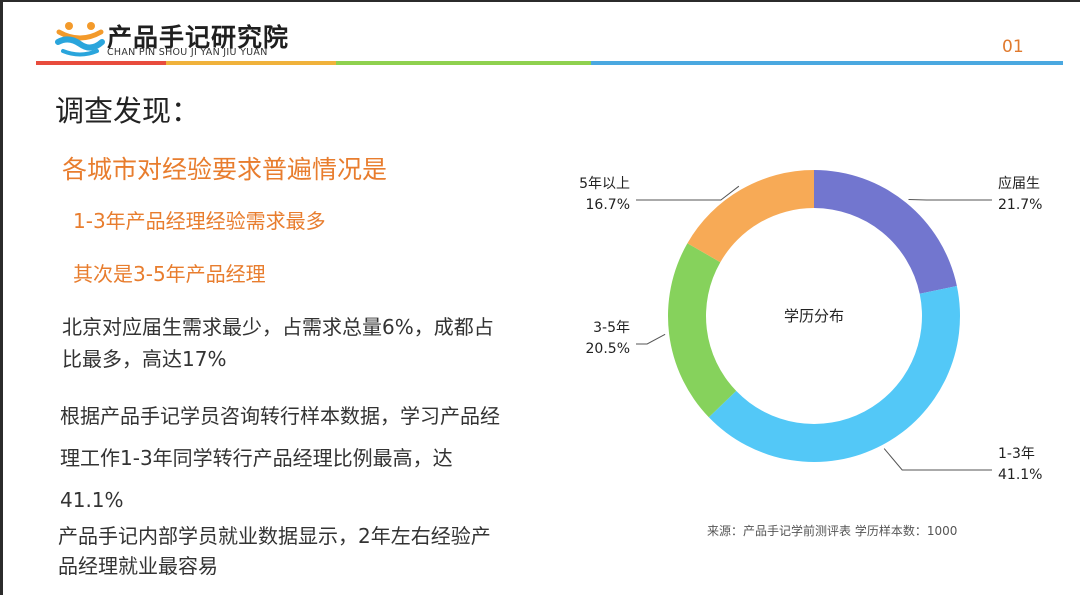 Image resolution: width=1080 pixels, height=595 pixels. I want to click on logo-pinyin-text: CHAN PIN SHOU JI YAN JIU YUAN, so click(187, 52).